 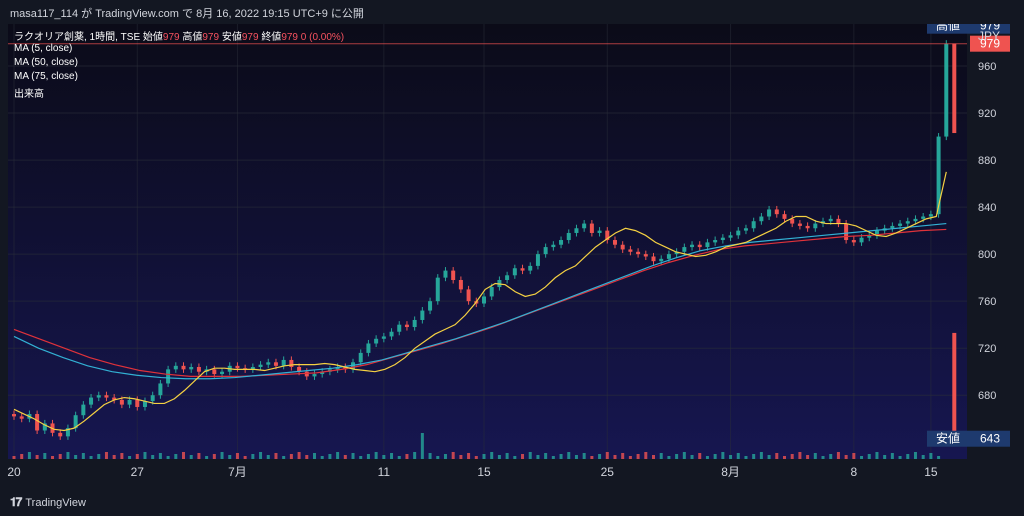 I want to click on x-tick-label: 27, so click(x=138, y=472).